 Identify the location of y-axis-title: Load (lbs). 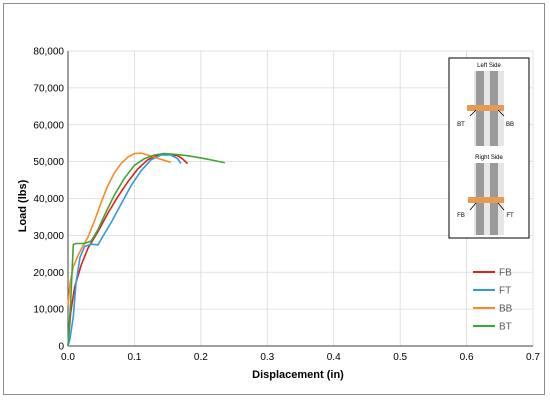
(23, 205).